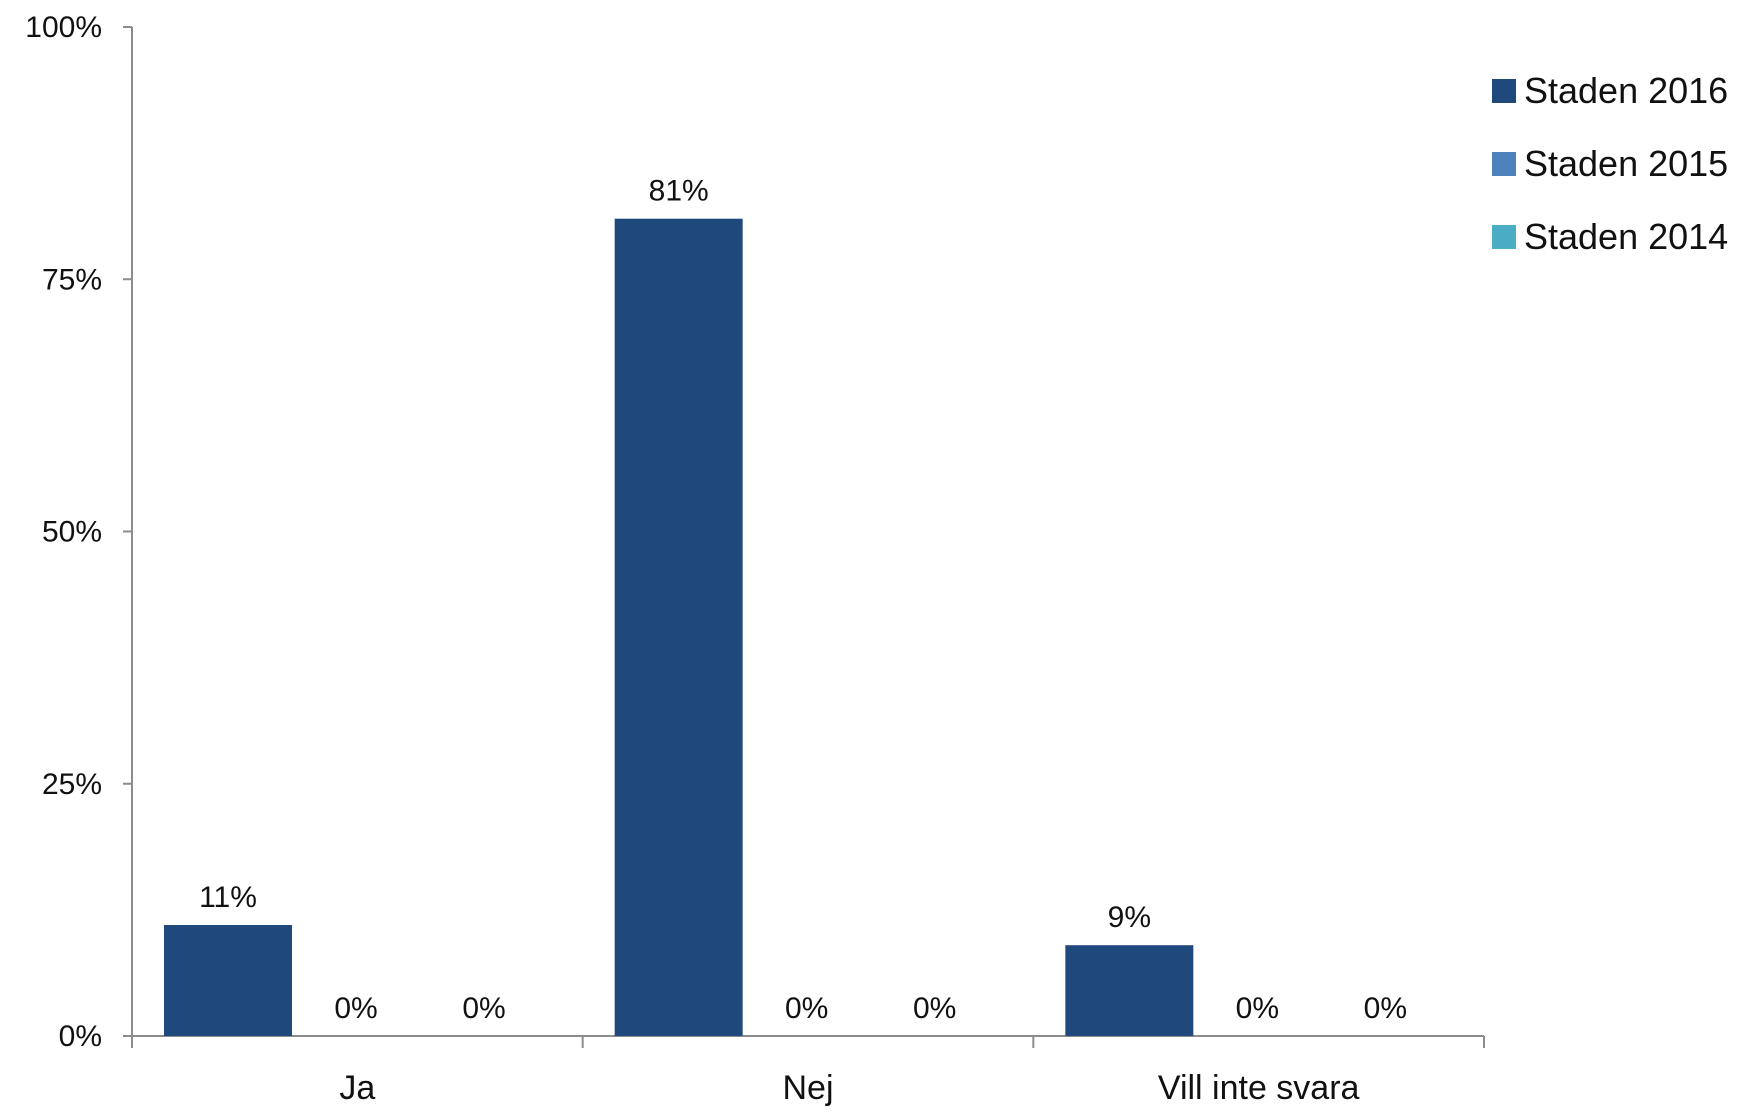 The height and width of the screenshot is (1117, 1750). What do you see at coordinates (807, 1088) in the screenshot?
I see `x-category-label: Nej` at bounding box center [807, 1088].